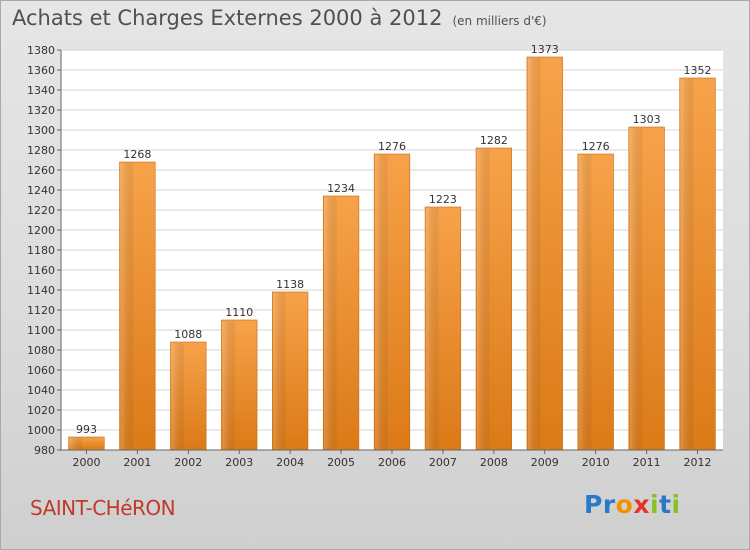  What do you see at coordinates (698, 462) in the screenshot?
I see `x-tick-label-2012: 2012` at bounding box center [698, 462].